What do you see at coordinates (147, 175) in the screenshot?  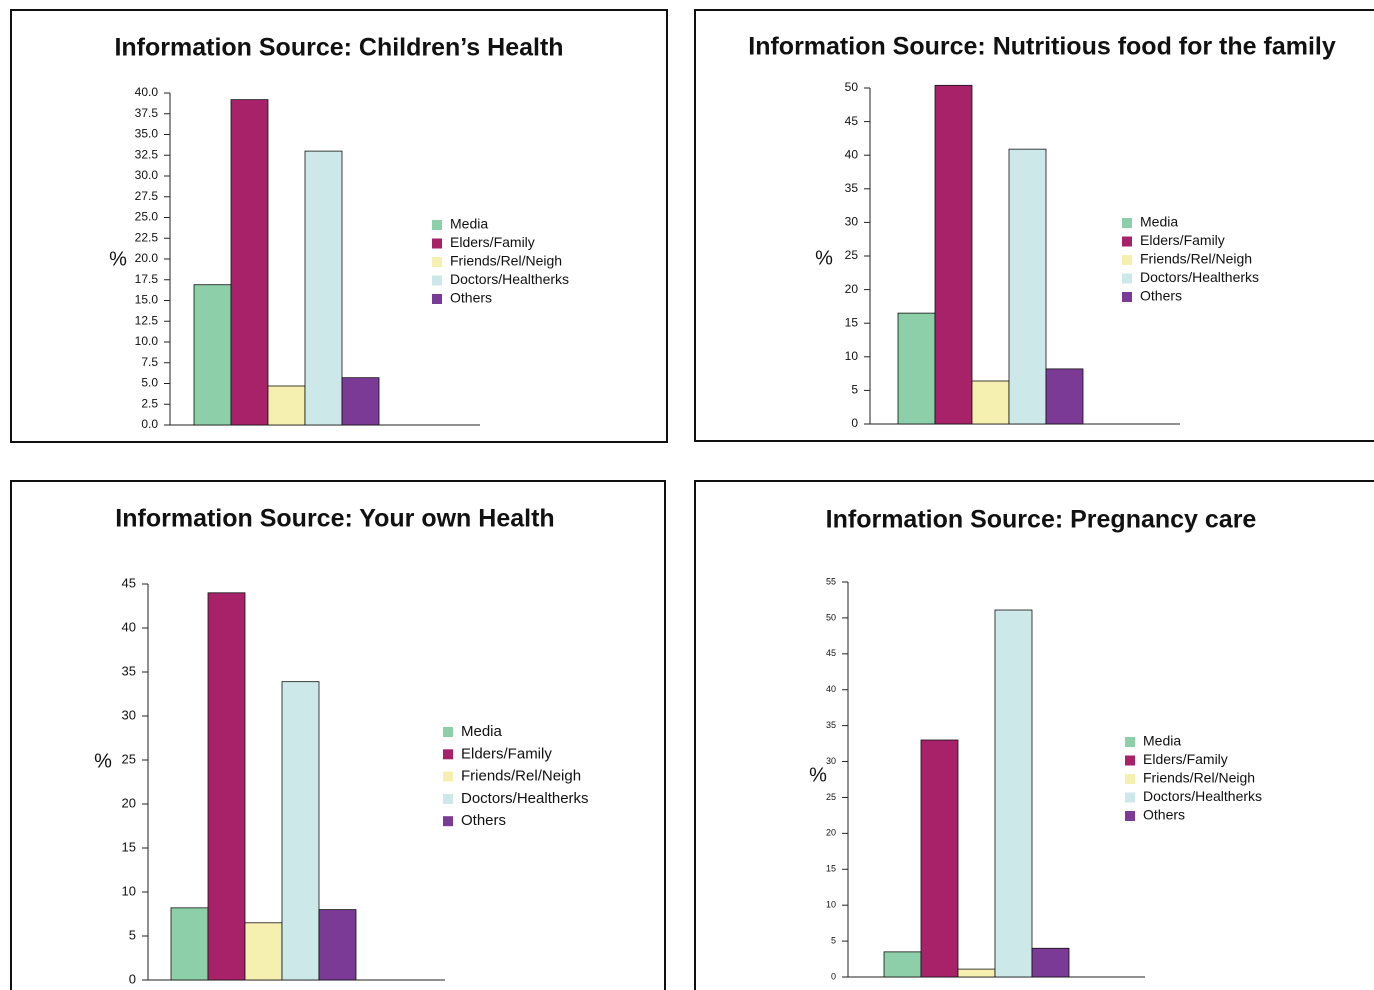 I see `y-tick-label: 30.0` at bounding box center [147, 175].